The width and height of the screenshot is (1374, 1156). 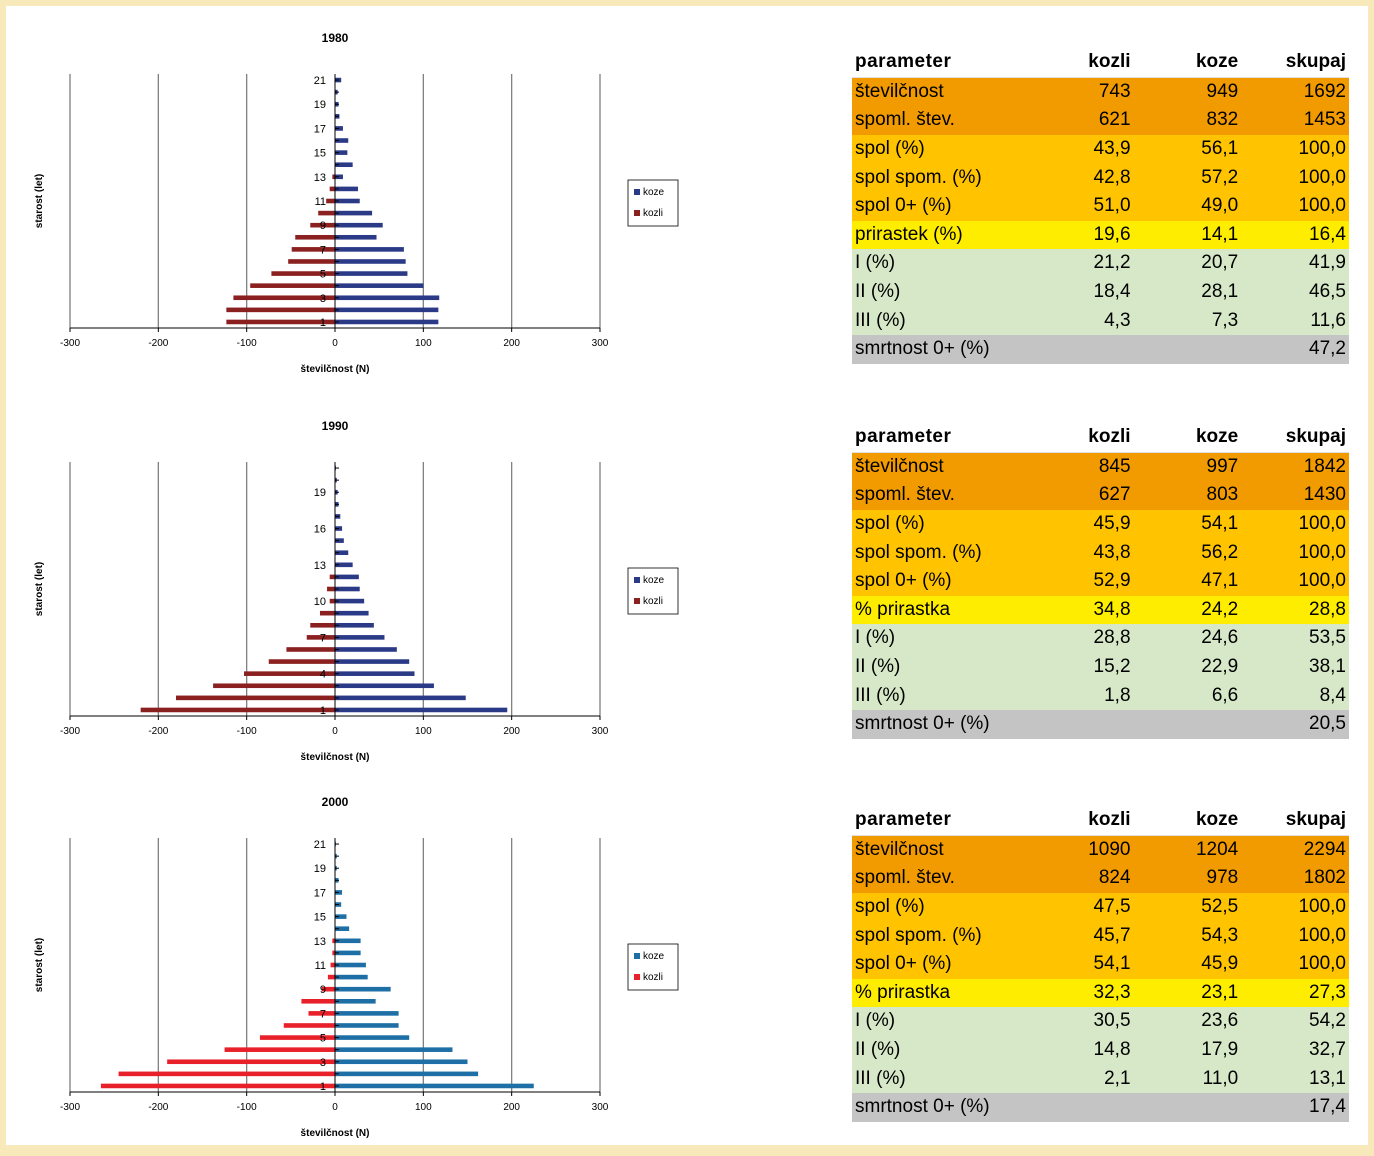 I want to click on y-tick-label: 4, so click(x=323, y=675).